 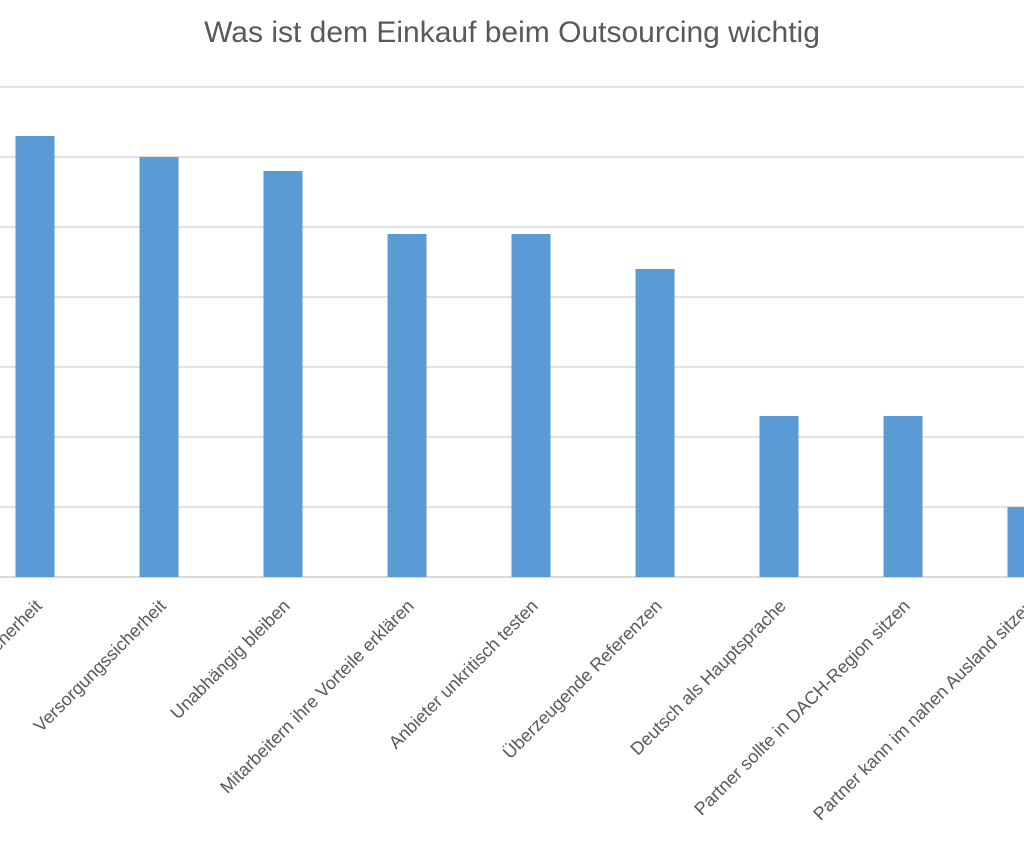 What do you see at coordinates (317, 697) in the screenshot?
I see `x-tick-label: Mitarbeitern ihre Vorteile erklären` at bounding box center [317, 697].